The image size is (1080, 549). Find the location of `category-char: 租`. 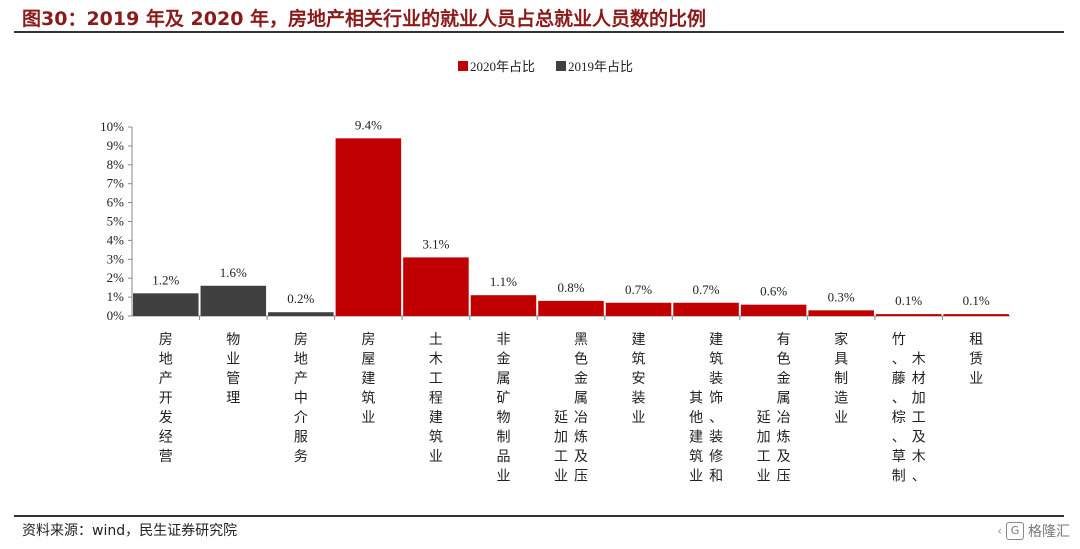

category-char: 租 is located at coordinates (976, 340).